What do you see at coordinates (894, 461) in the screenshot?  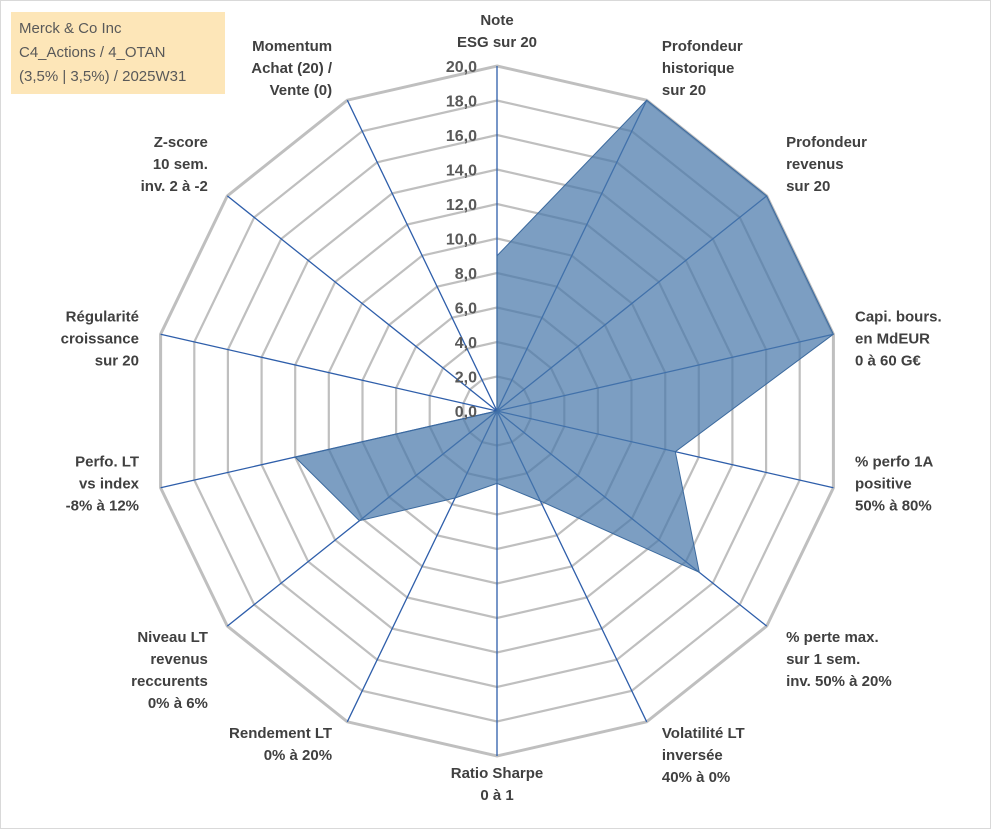 I see `axis-label: % perfo 1A` at bounding box center [894, 461].